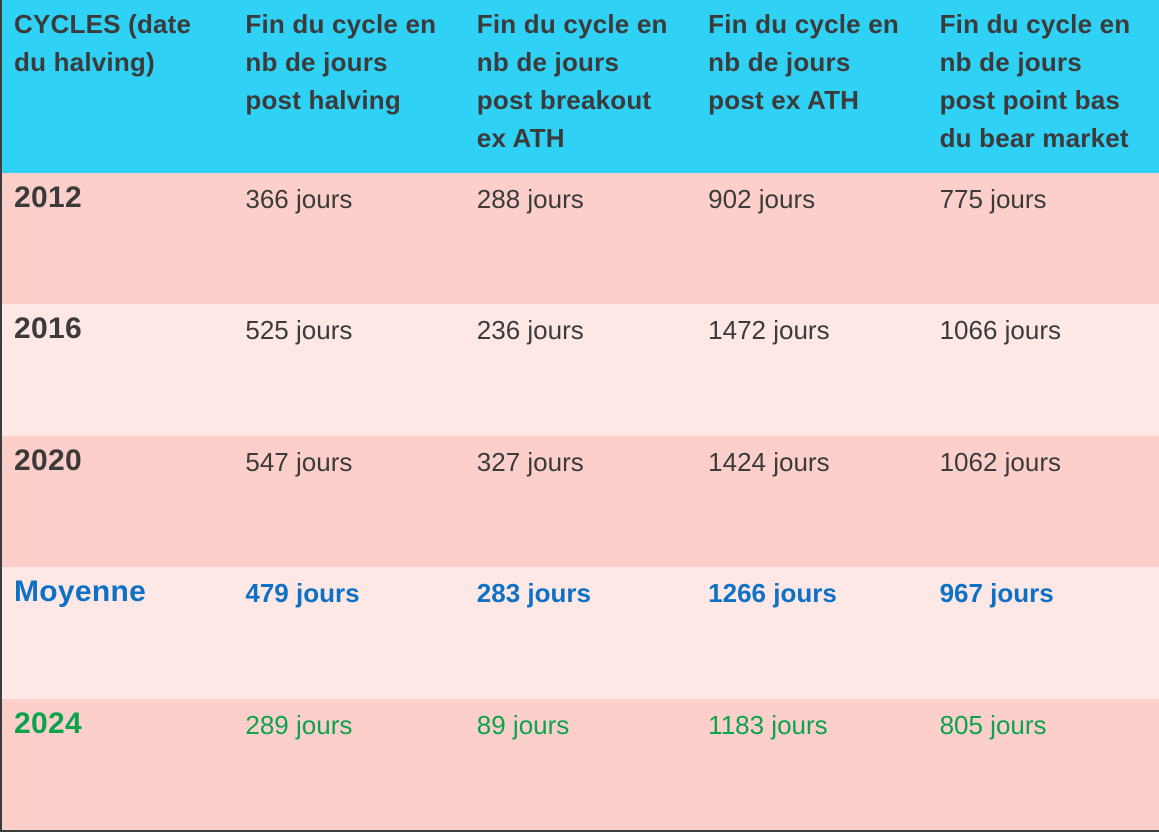  Describe the element at coordinates (80, 592) in the screenshot. I see `row-label: Moyenne` at that location.